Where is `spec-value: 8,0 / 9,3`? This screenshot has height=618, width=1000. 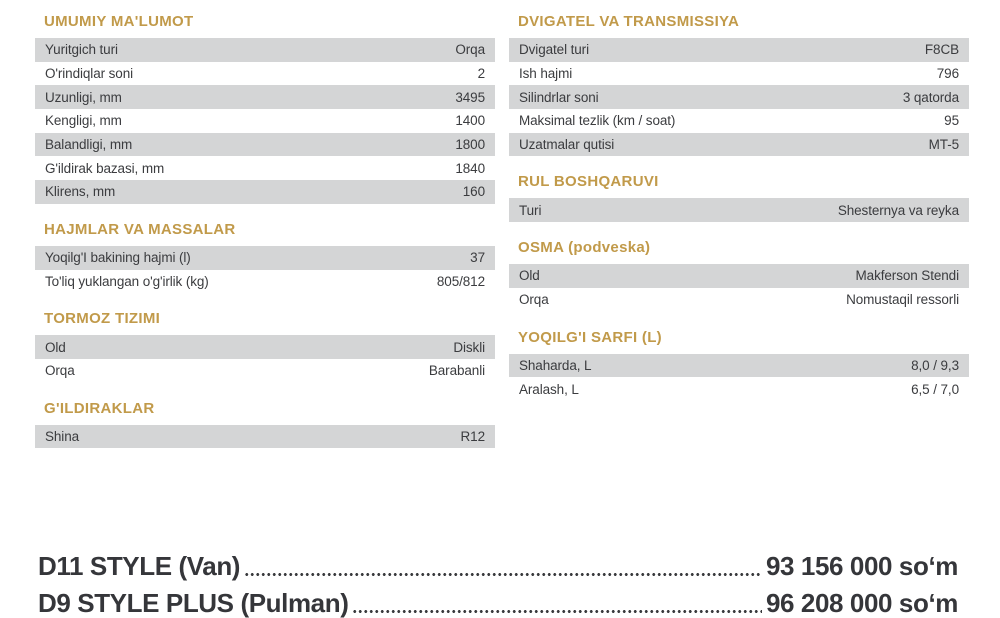 spec-value: 8,0 / 9,3 is located at coordinates (935, 365).